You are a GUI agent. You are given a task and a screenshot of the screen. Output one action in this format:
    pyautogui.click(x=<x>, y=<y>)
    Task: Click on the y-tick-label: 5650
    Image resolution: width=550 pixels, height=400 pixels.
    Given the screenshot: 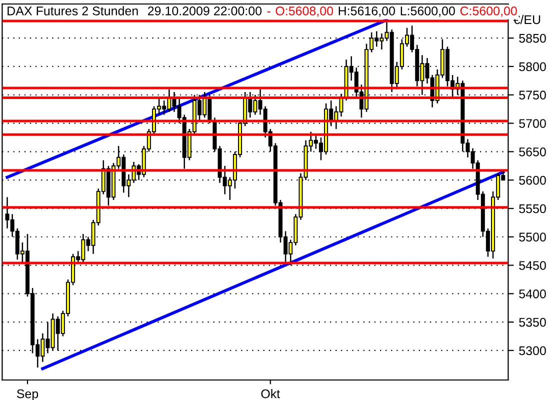 What is the action you would take?
    pyautogui.click(x=532, y=151)
    